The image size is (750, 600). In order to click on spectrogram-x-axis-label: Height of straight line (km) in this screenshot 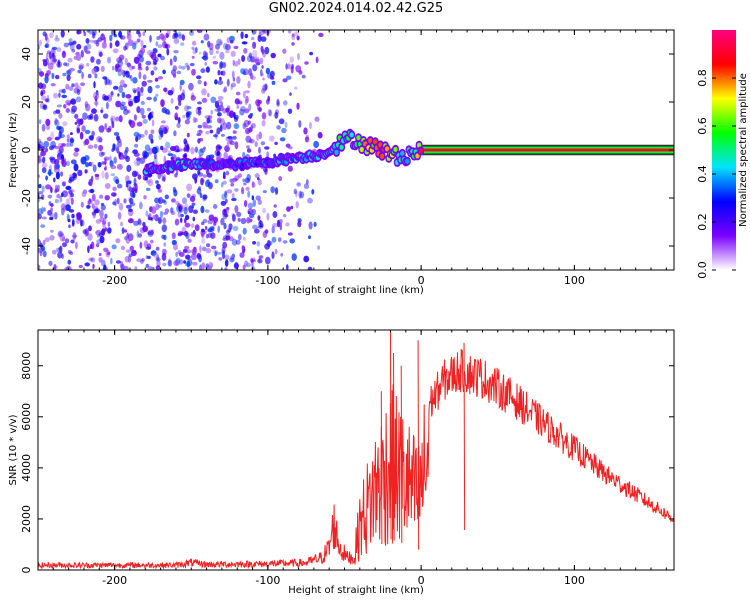, I will do `click(356, 290)`.